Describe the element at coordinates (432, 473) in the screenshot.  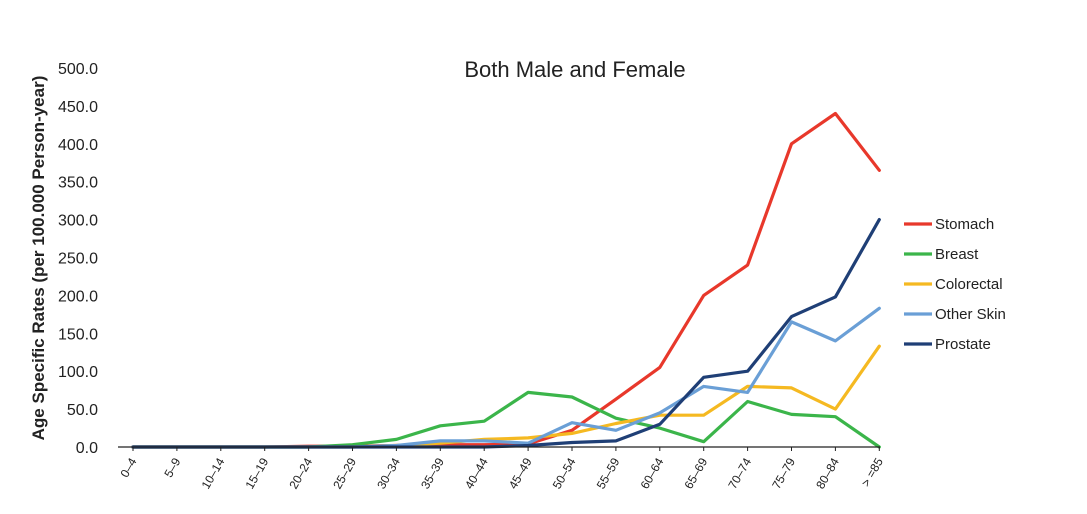
I see `x-tick-label: 35–39` at that location.